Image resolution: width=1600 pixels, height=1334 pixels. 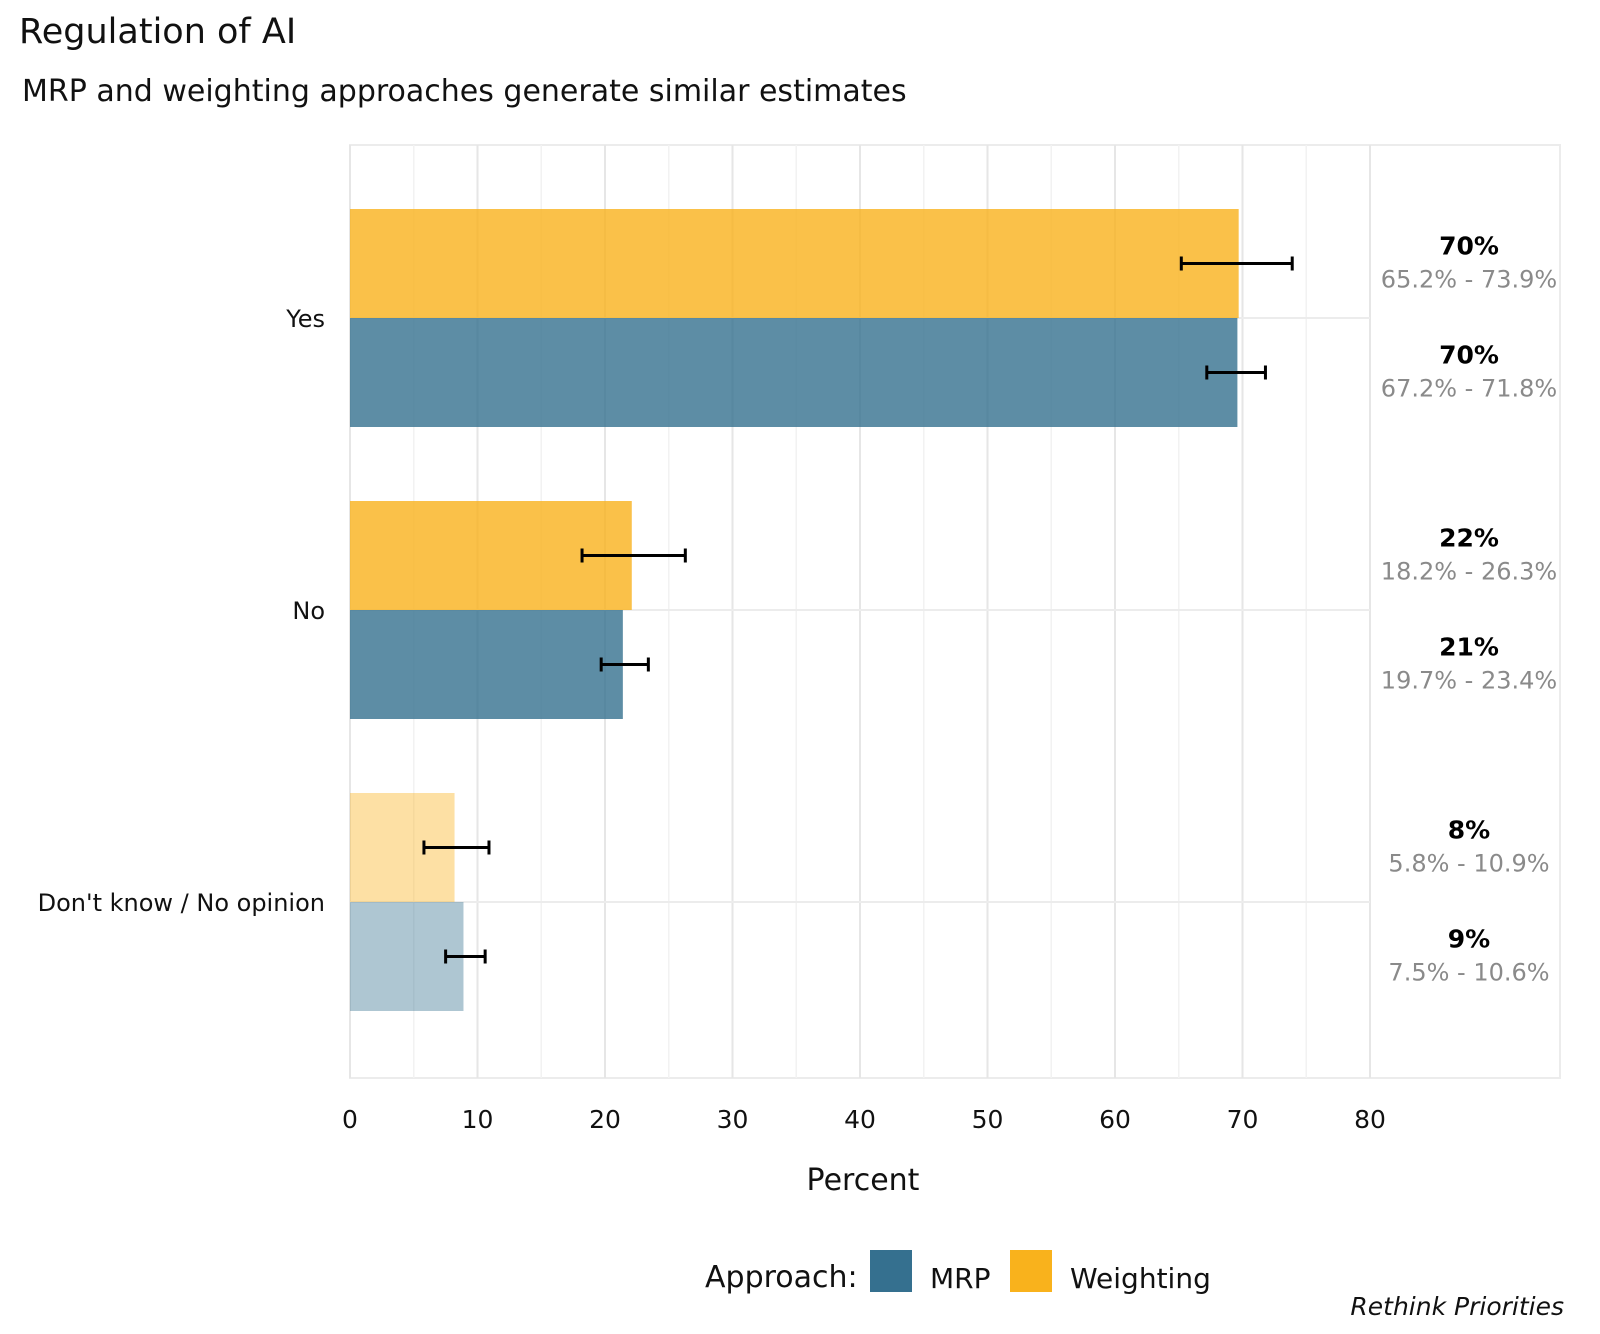 I want to click on y-tick-label: Don't know / No opinion, so click(x=181, y=903).